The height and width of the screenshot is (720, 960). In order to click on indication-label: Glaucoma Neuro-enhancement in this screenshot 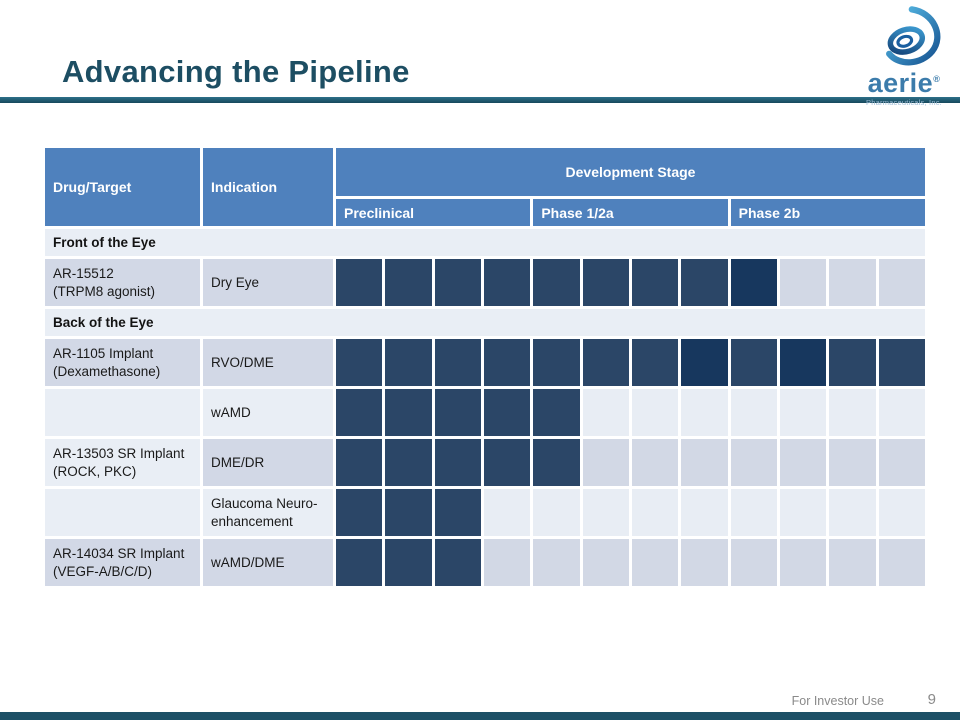, I will do `click(264, 512)`.